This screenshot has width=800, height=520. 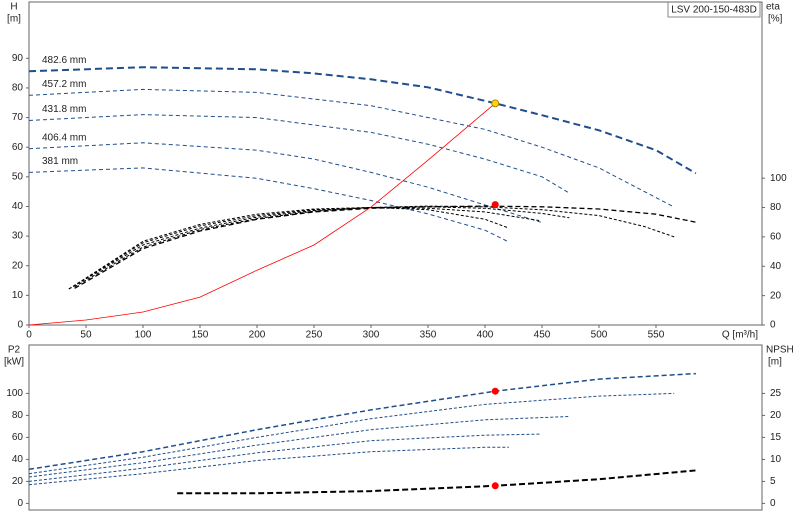 I want to click on x-axis-title: Q [m³/h], so click(x=740, y=335).